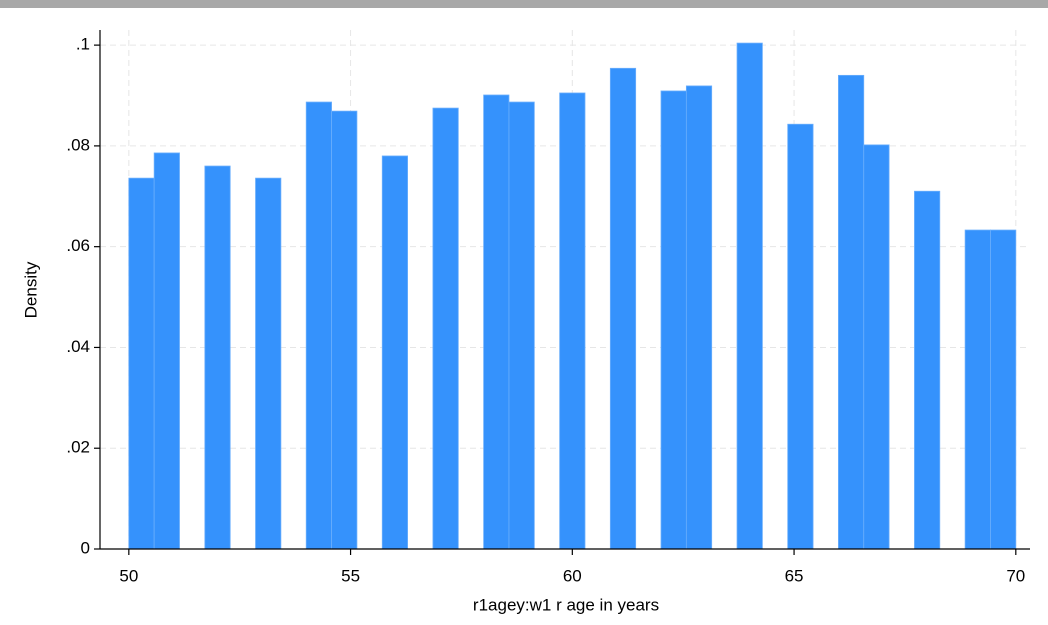 Image resolution: width=1048 pixels, height=625 pixels. What do you see at coordinates (794, 575) in the screenshot?
I see `x-tick-label: 65` at bounding box center [794, 575].